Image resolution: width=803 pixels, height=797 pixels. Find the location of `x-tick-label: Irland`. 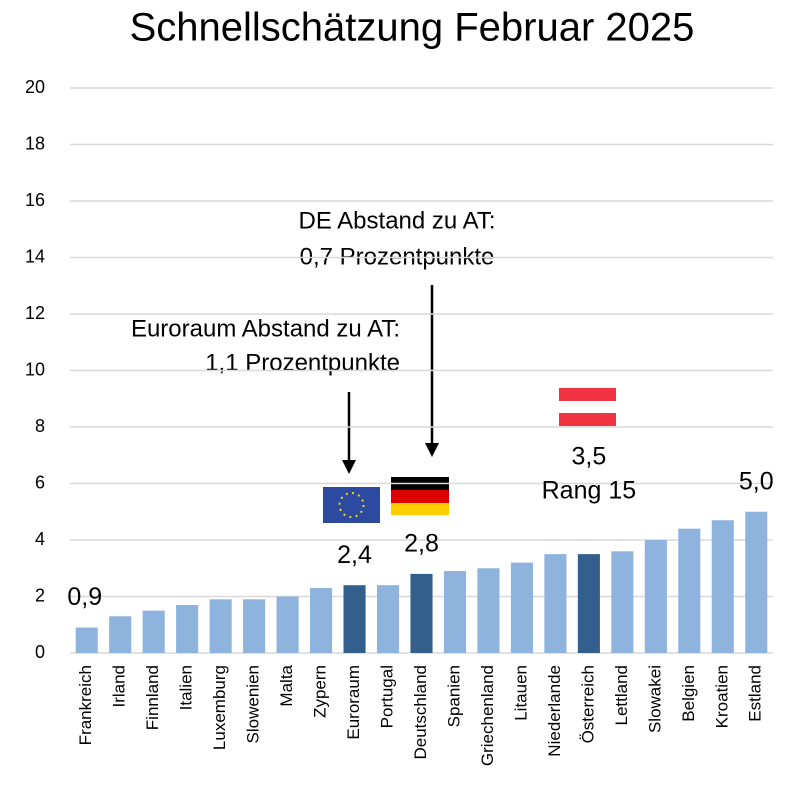

x-tick-label: Irland is located at coordinates (119, 686).